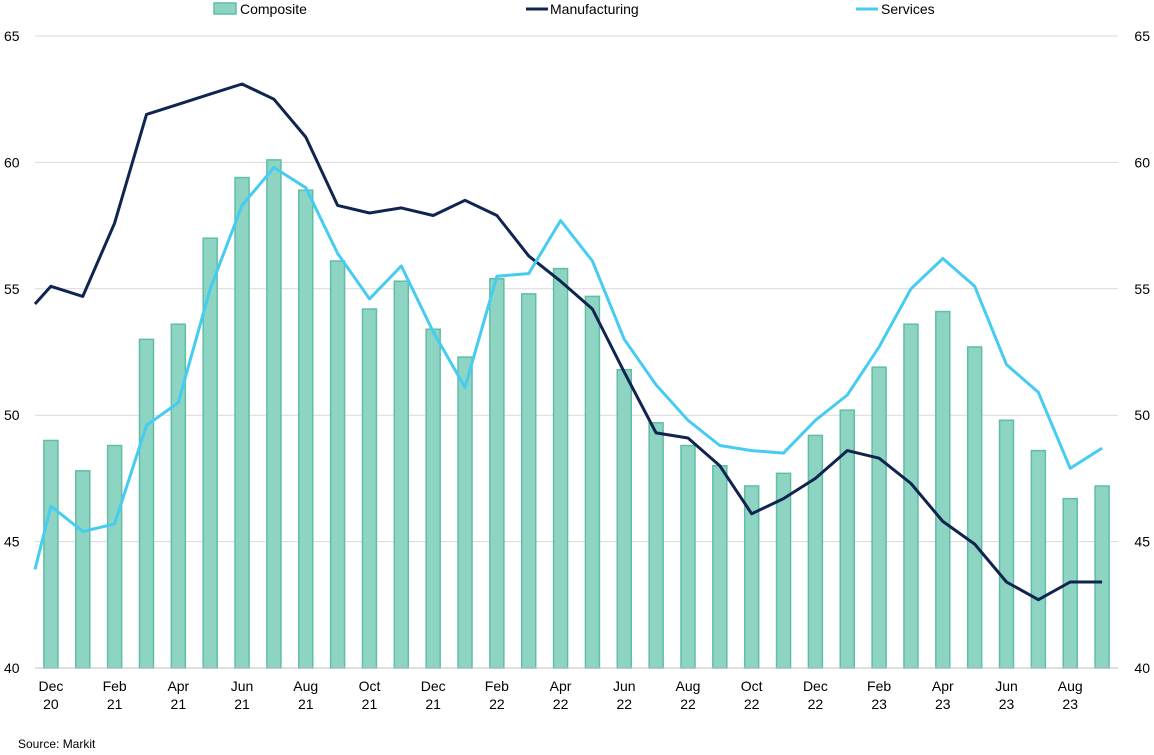  What do you see at coordinates (12, 162) in the screenshot?
I see `y-tick-left: 60` at bounding box center [12, 162].